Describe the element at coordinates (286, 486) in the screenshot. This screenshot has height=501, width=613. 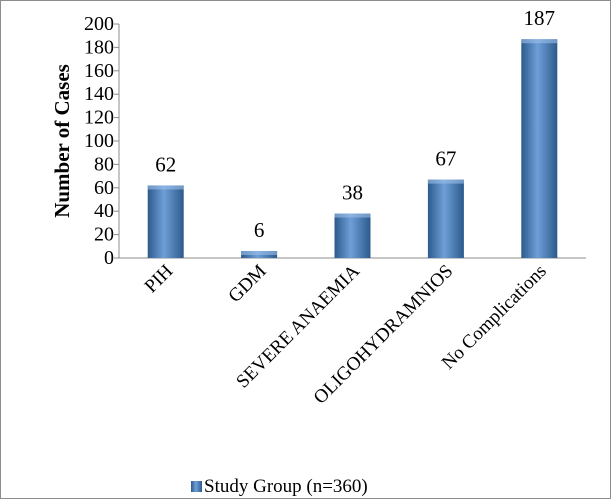
I see `legend-label: Study Group (n=360)` at that location.